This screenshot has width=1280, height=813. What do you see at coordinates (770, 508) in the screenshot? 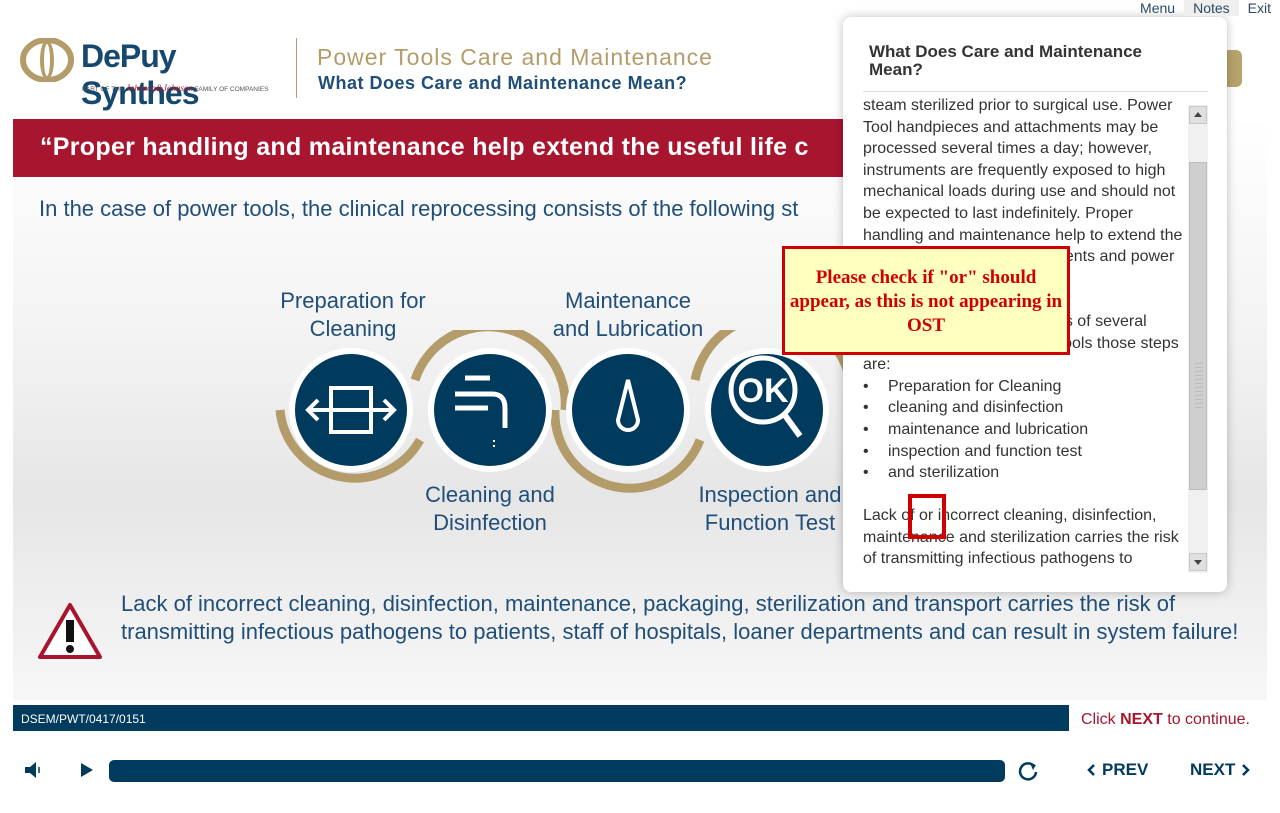
I see `step-label-inspection: Inspection and Function Test` at bounding box center [770, 508].